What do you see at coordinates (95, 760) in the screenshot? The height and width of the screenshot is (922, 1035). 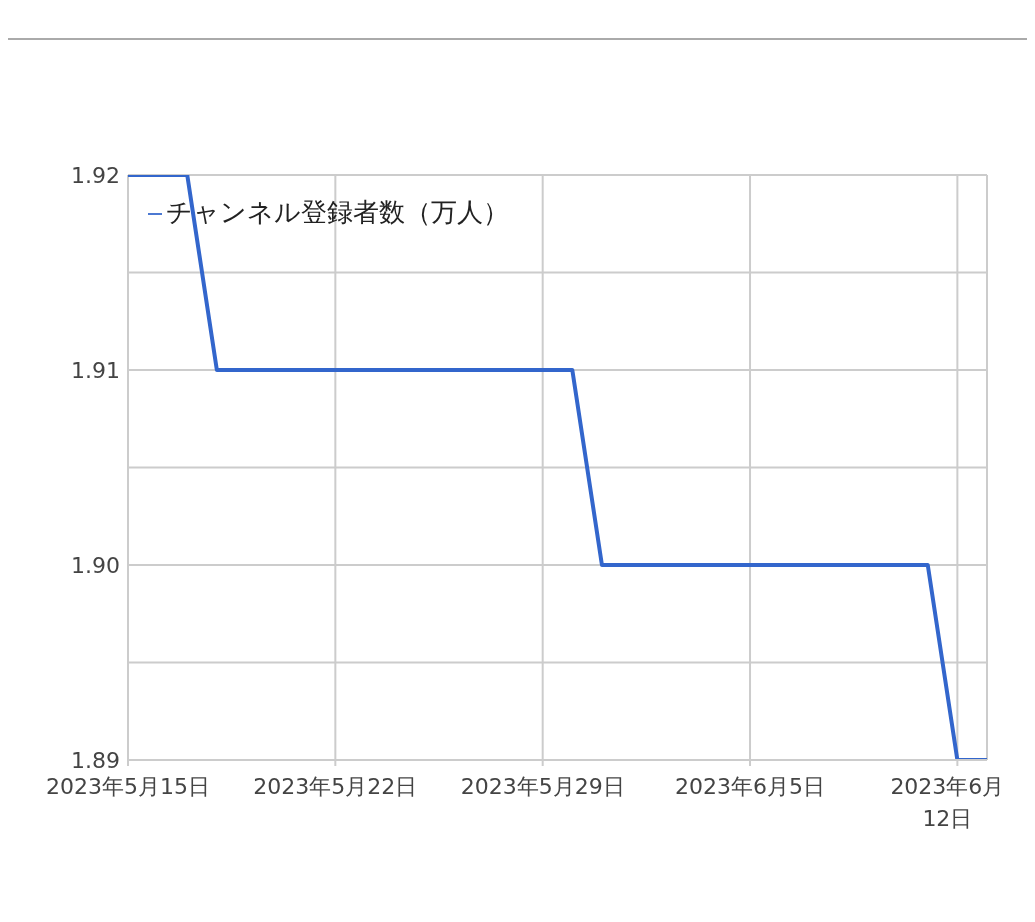 I see `y-tick-label: 1.89` at bounding box center [95, 760].